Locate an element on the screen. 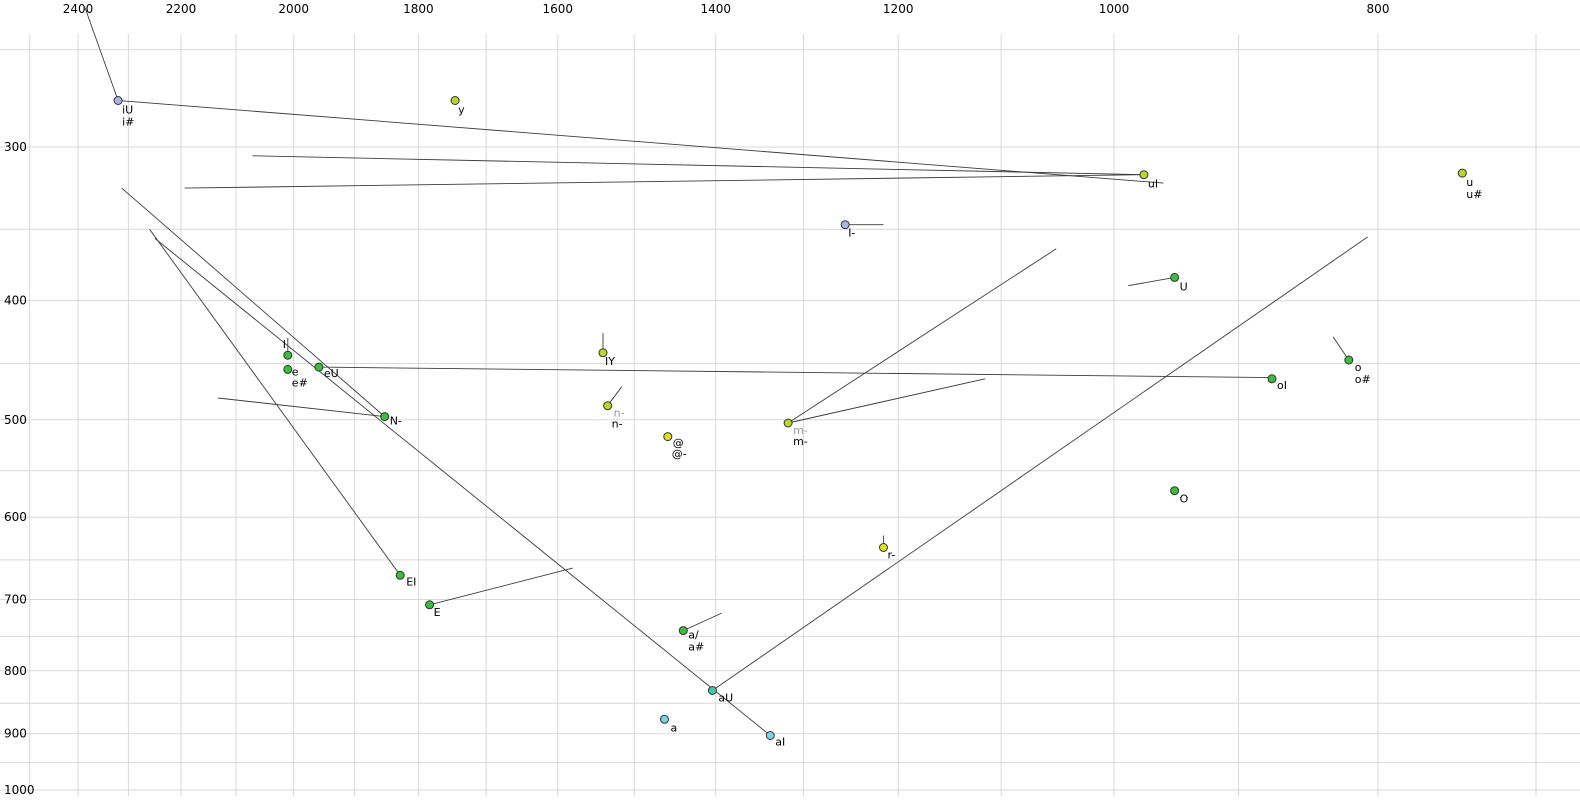 The width and height of the screenshot is (1580, 800). y-tick-label: 800 is located at coordinates (15, 671).